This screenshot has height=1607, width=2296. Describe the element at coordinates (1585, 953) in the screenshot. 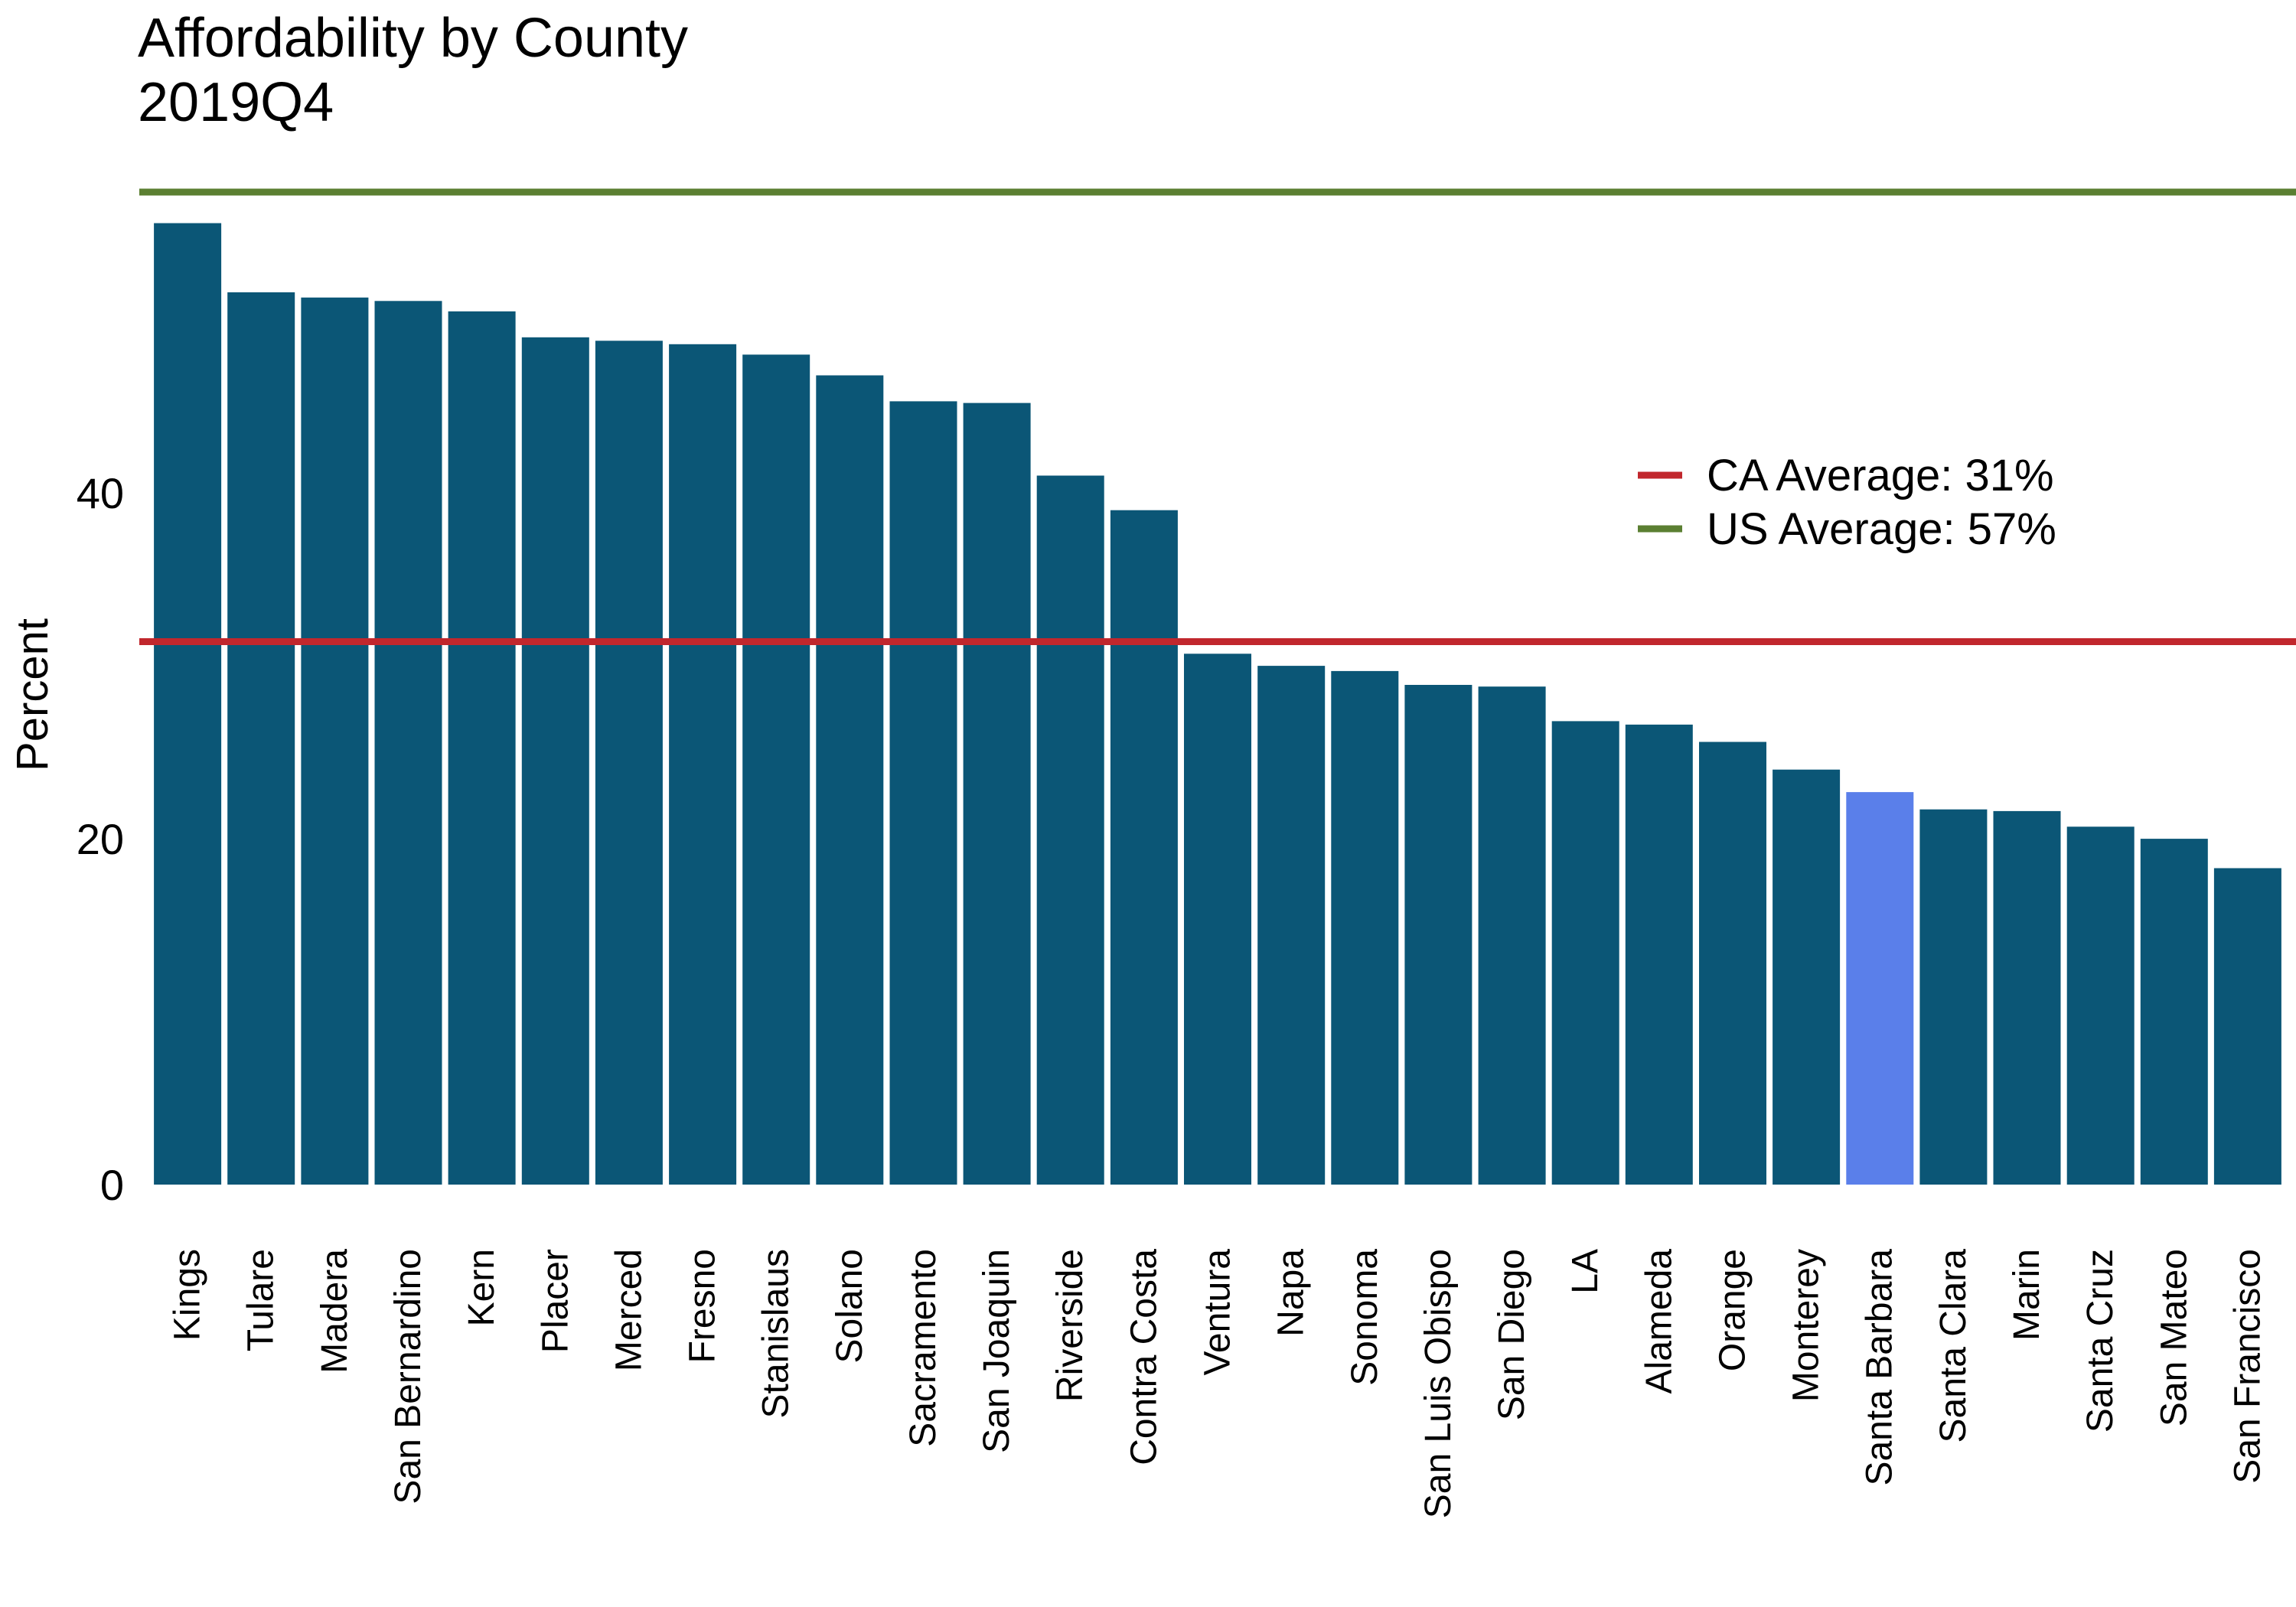

I see `bar-la` at that location.